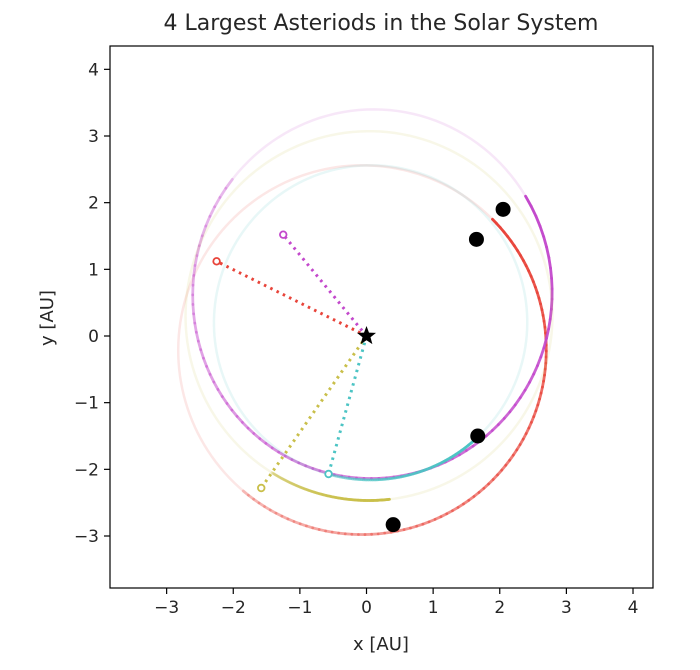  What do you see at coordinates (633, 608) in the screenshot?
I see `x-tick-label: 4` at bounding box center [633, 608].